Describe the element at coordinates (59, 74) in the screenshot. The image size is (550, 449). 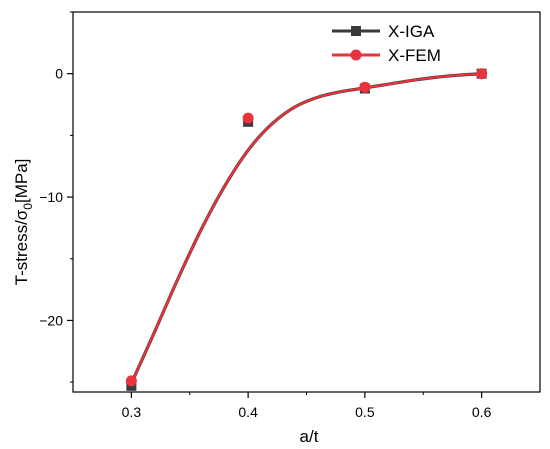
I see `y-tick-label: 0` at that location.